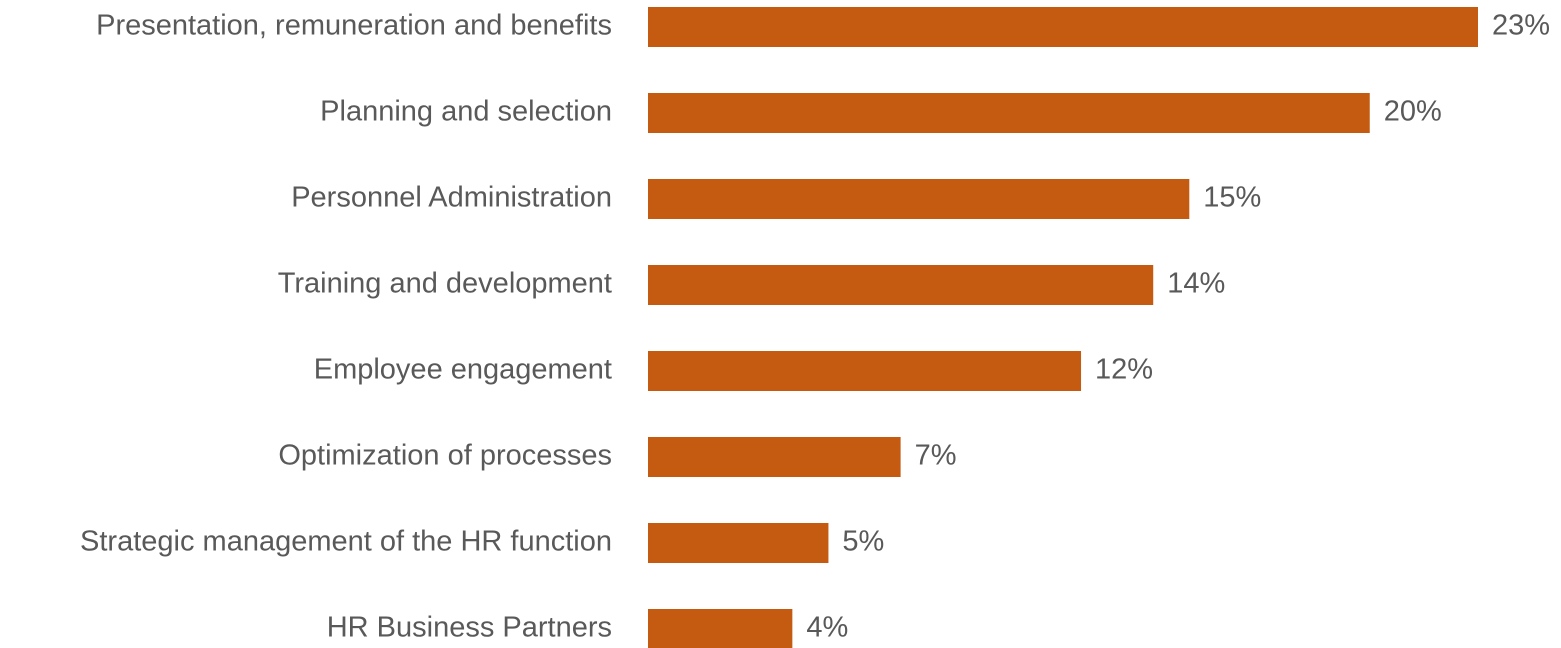 Image resolution: width=1561 pixels, height=648 pixels. Describe the element at coordinates (466, 112) in the screenshot. I see `category-label: Planning and selection` at that location.